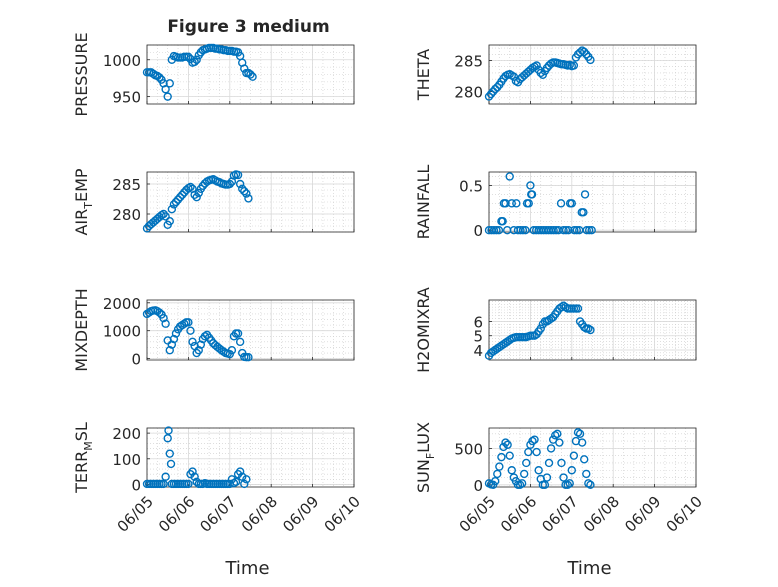 The width and height of the screenshot is (778, 587). What do you see at coordinates (83, 201) in the screenshot?
I see `y-axis-label: AIRTEMP` at bounding box center [83, 201].